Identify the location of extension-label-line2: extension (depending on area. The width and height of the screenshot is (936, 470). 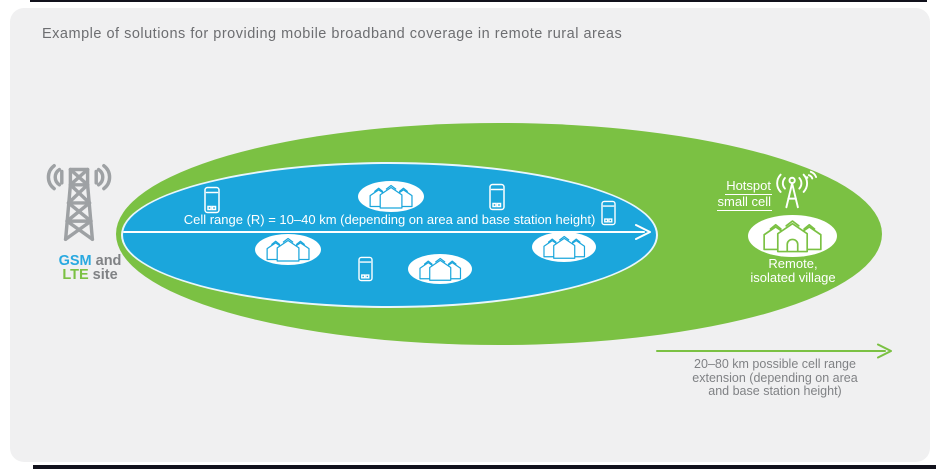
(775, 377).